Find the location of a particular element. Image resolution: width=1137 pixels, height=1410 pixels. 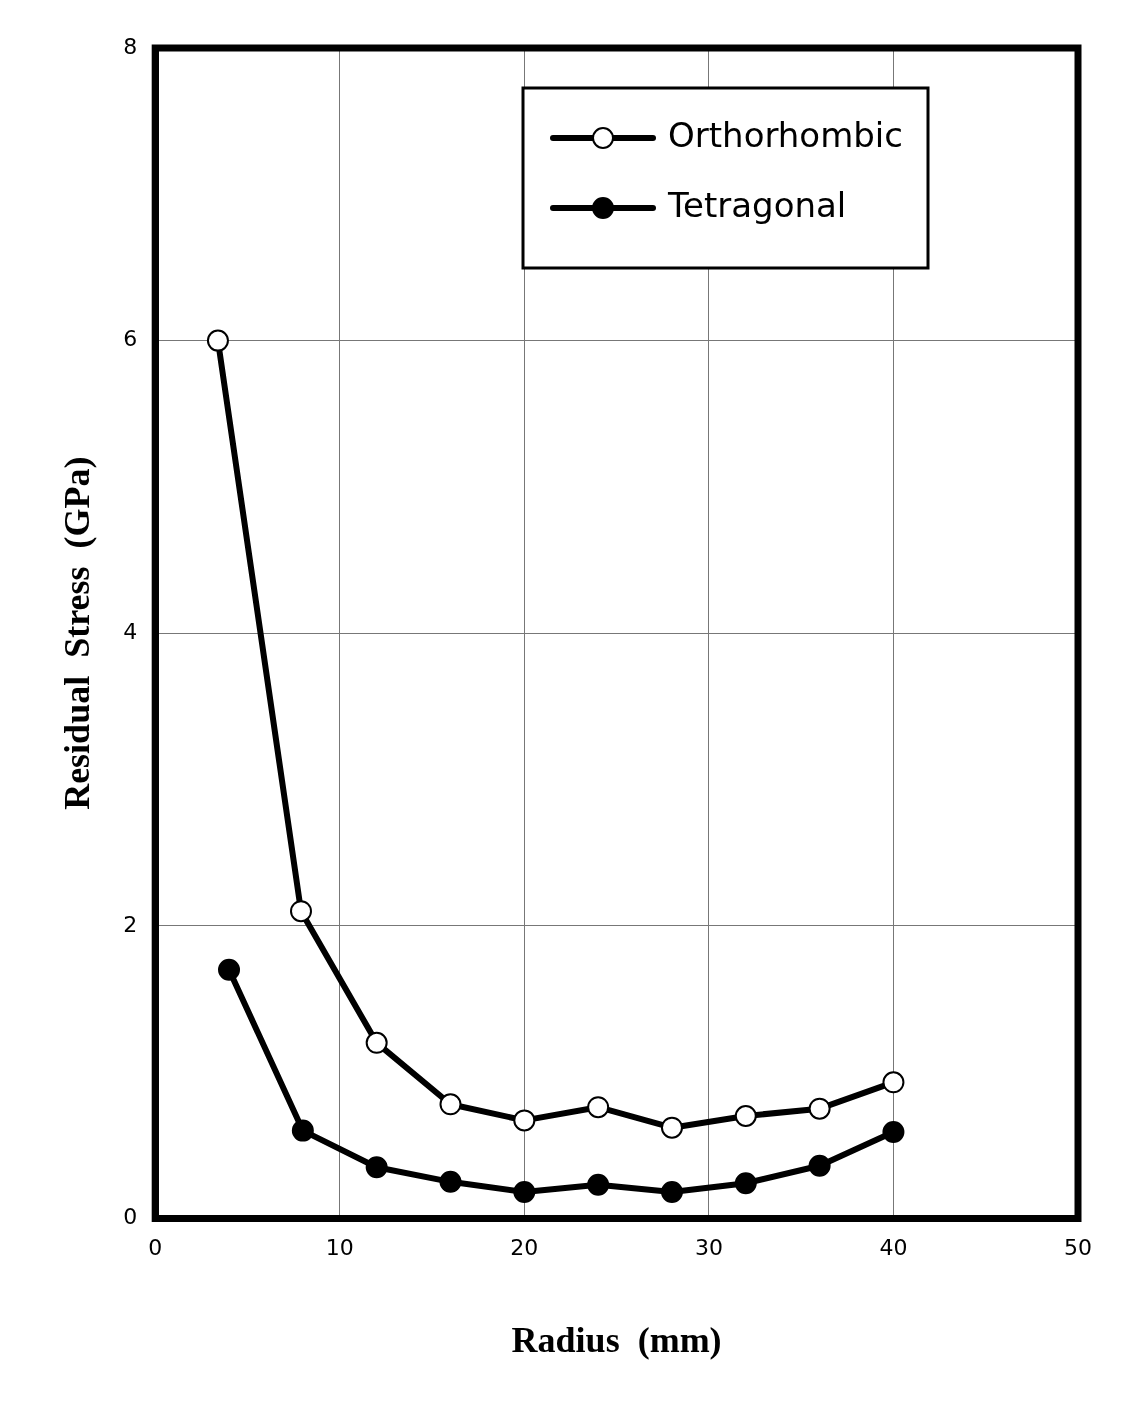

y-tick-label: 4 is located at coordinates (130, 631).